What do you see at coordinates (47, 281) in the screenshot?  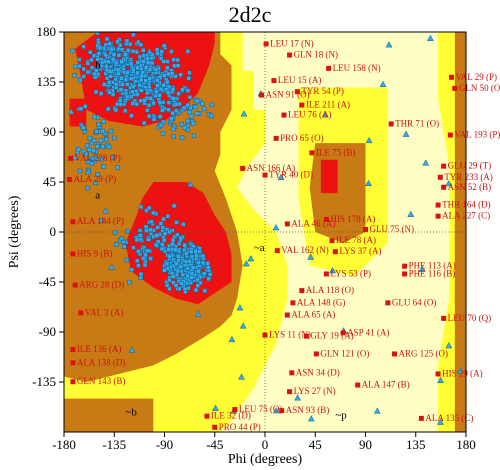 I see `y-tick-label: -45` at bounding box center [47, 281].